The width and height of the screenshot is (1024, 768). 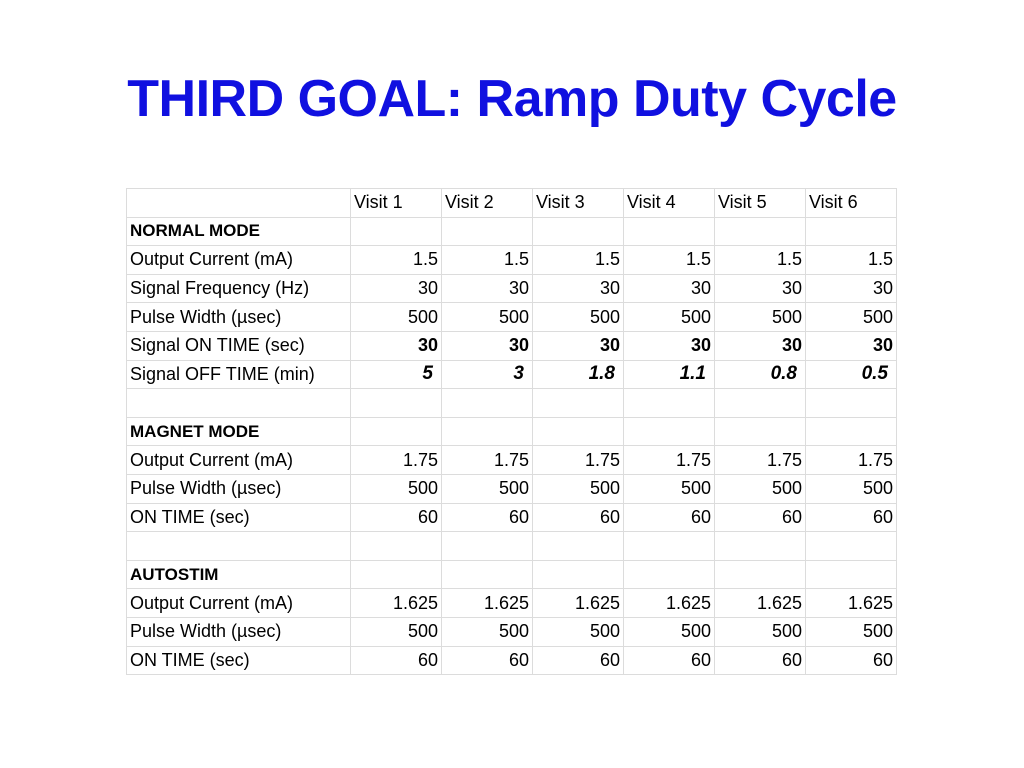 I want to click on header-cell-visit-1: Visit 1, so click(x=396, y=203).